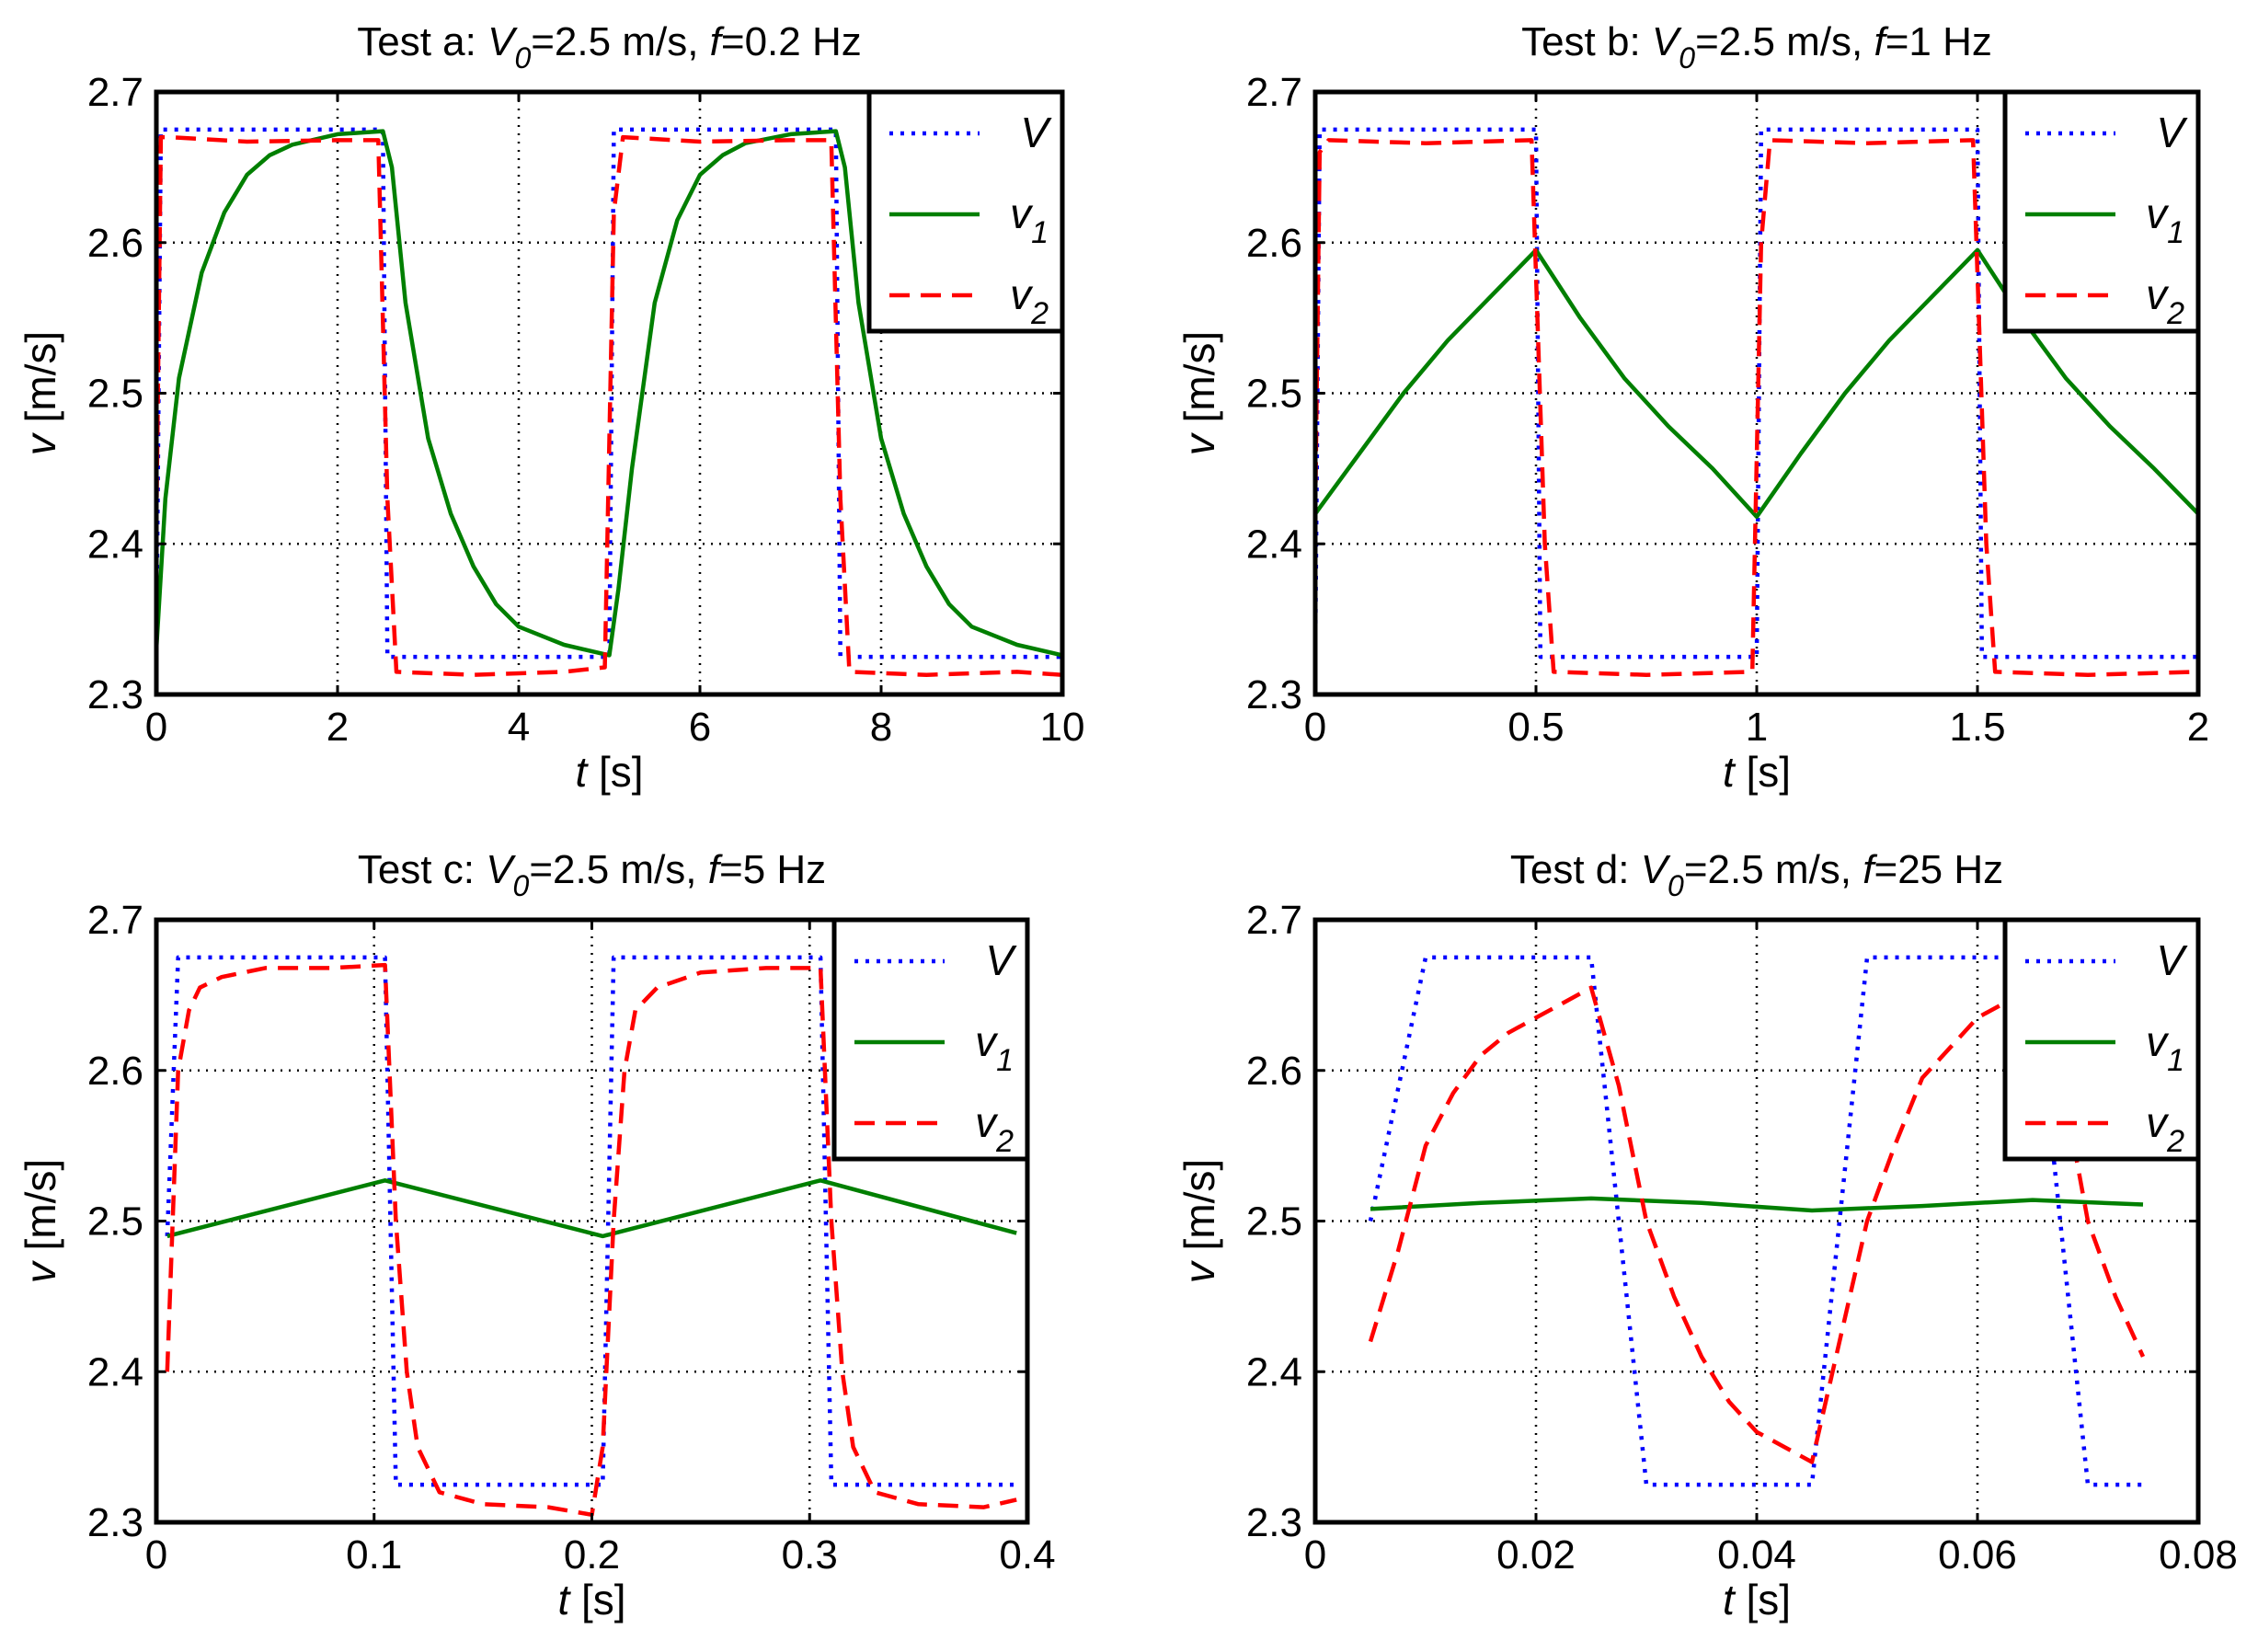  What do you see at coordinates (1757, 727) in the screenshot?
I see `x-tick-label: 1` at bounding box center [1757, 727].